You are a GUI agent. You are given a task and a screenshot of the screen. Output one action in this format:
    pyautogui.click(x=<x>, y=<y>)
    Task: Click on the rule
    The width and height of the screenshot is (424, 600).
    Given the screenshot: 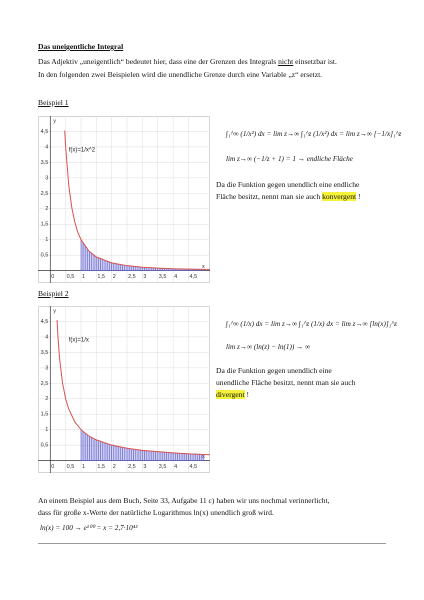 What is the action you would take?
    pyautogui.click(x=212, y=543)
    